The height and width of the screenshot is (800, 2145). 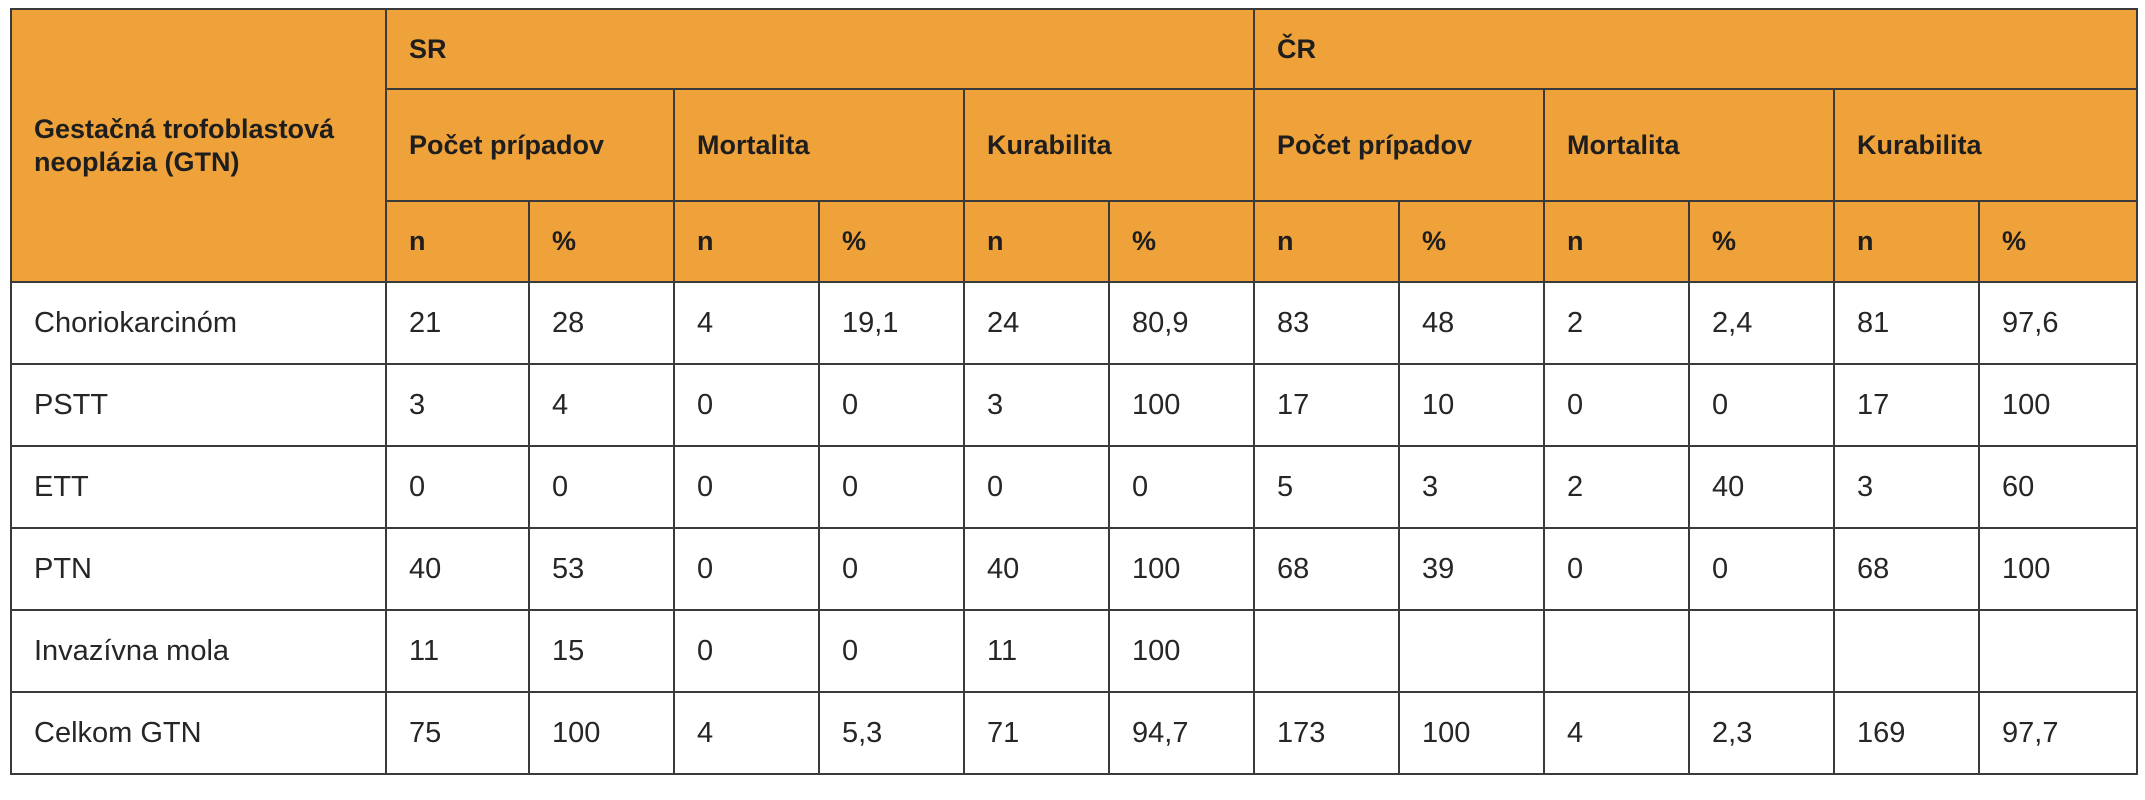 What do you see at coordinates (457, 323) in the screenshot?
I see `table-cell: 21` at bounding box center [457, 323].